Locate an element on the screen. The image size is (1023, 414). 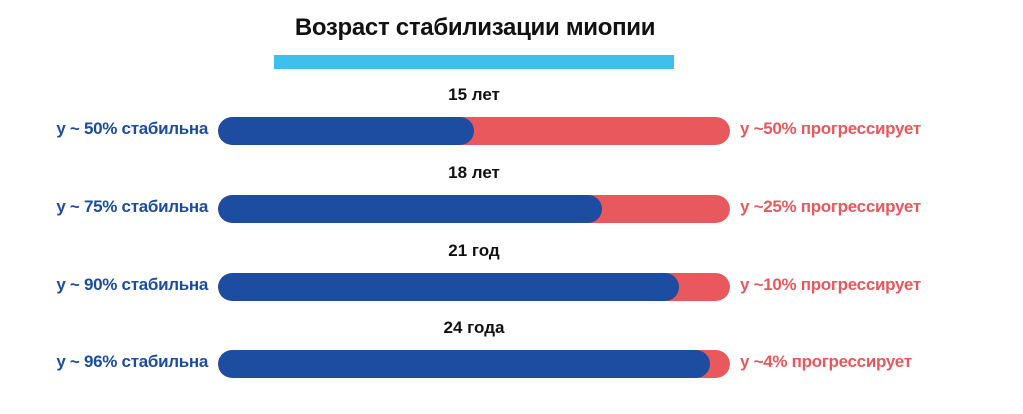
age-label: 18 лет is located at coordinates (474, 172).